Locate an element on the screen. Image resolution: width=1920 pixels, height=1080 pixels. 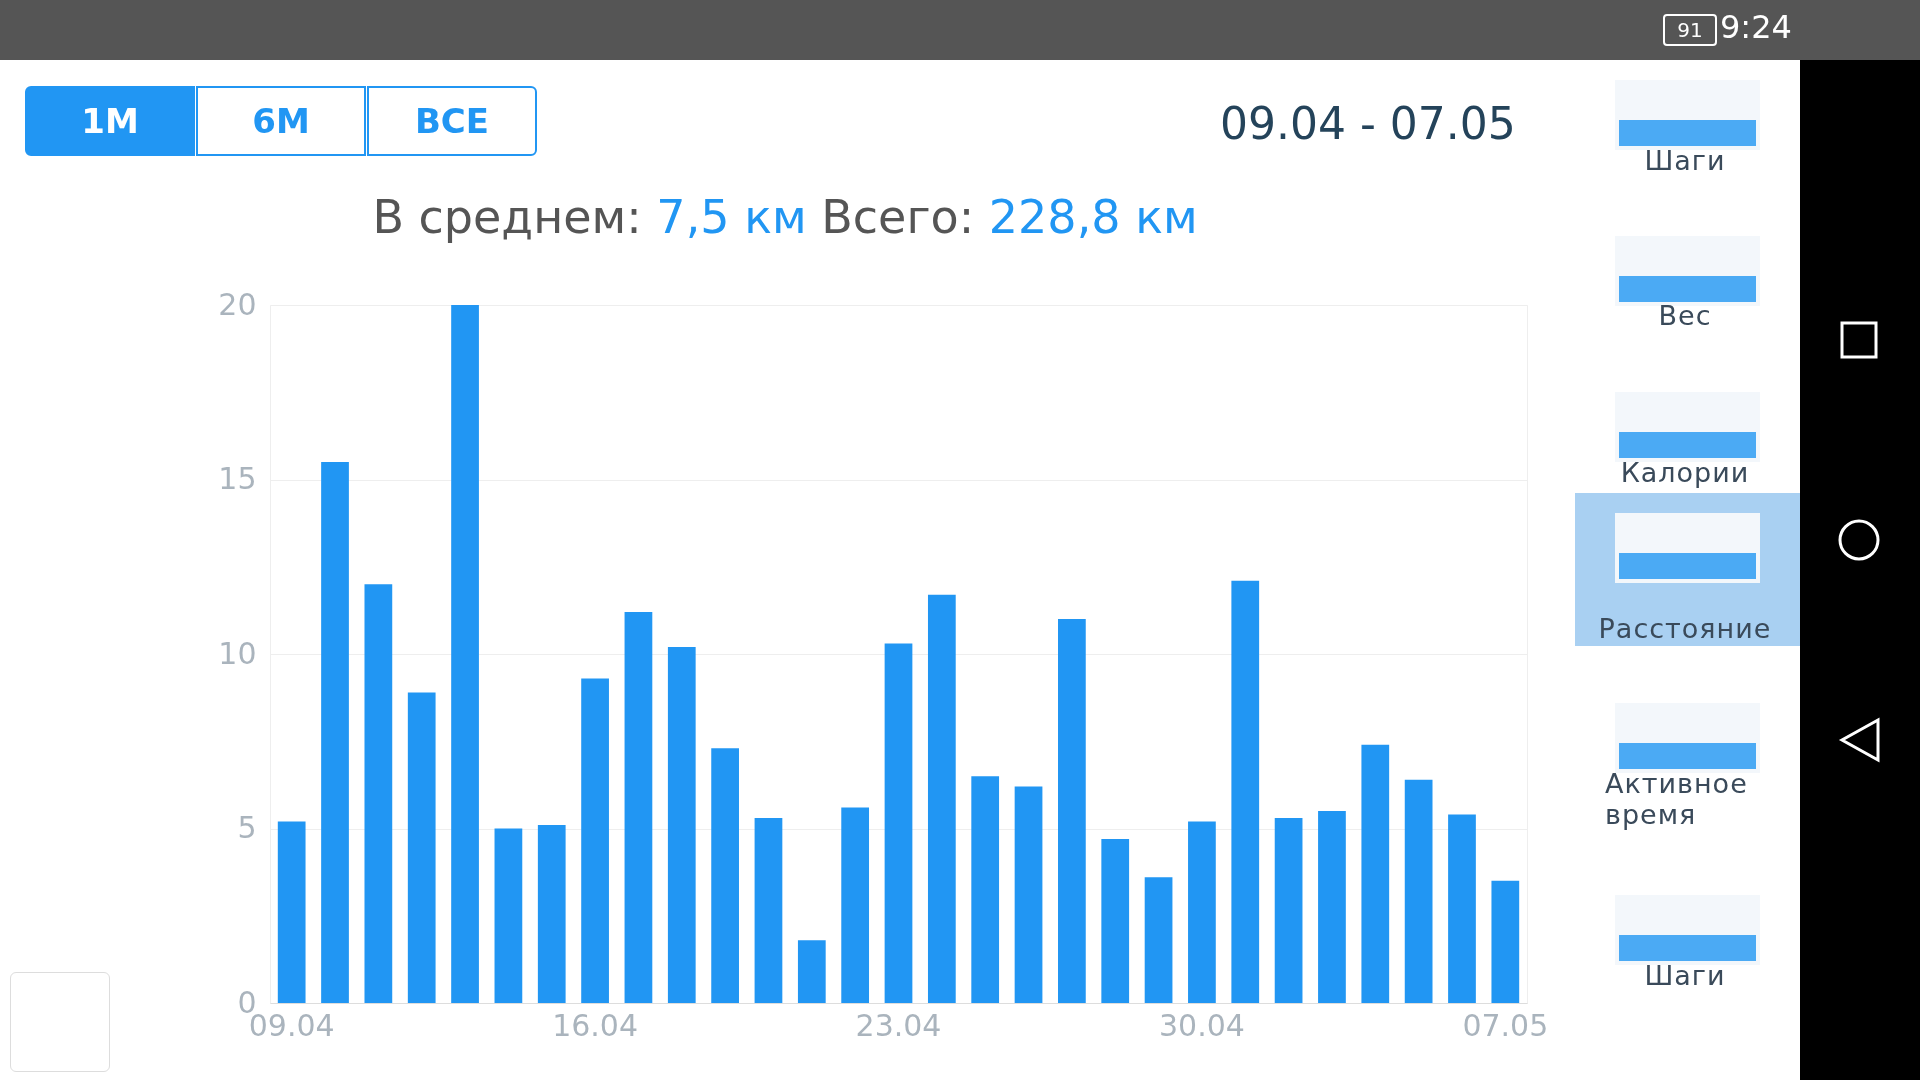
text: 1М is located at coordinates (110, 121).